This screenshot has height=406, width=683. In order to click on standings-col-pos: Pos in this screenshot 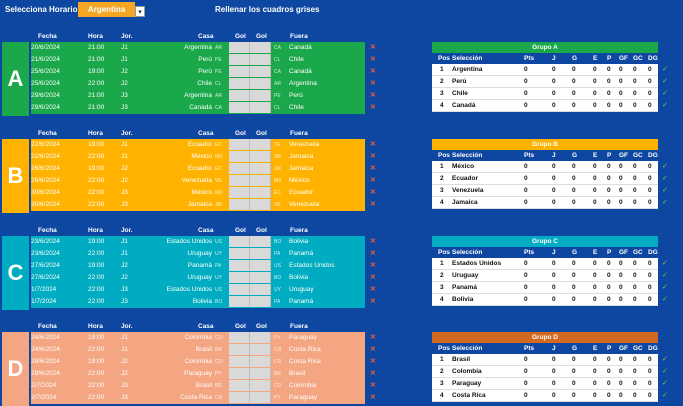, I will do `click(444, 252)`.